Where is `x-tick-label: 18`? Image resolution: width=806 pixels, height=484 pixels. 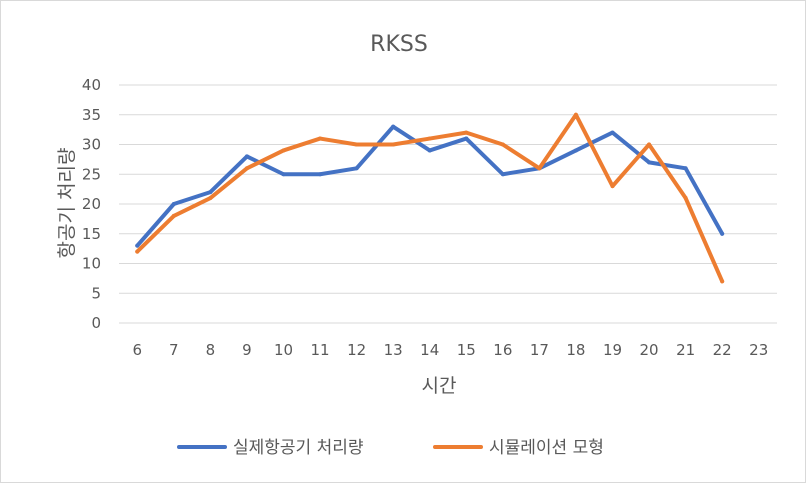
x-tick-label: 18 is located at coordinates (575, 350).